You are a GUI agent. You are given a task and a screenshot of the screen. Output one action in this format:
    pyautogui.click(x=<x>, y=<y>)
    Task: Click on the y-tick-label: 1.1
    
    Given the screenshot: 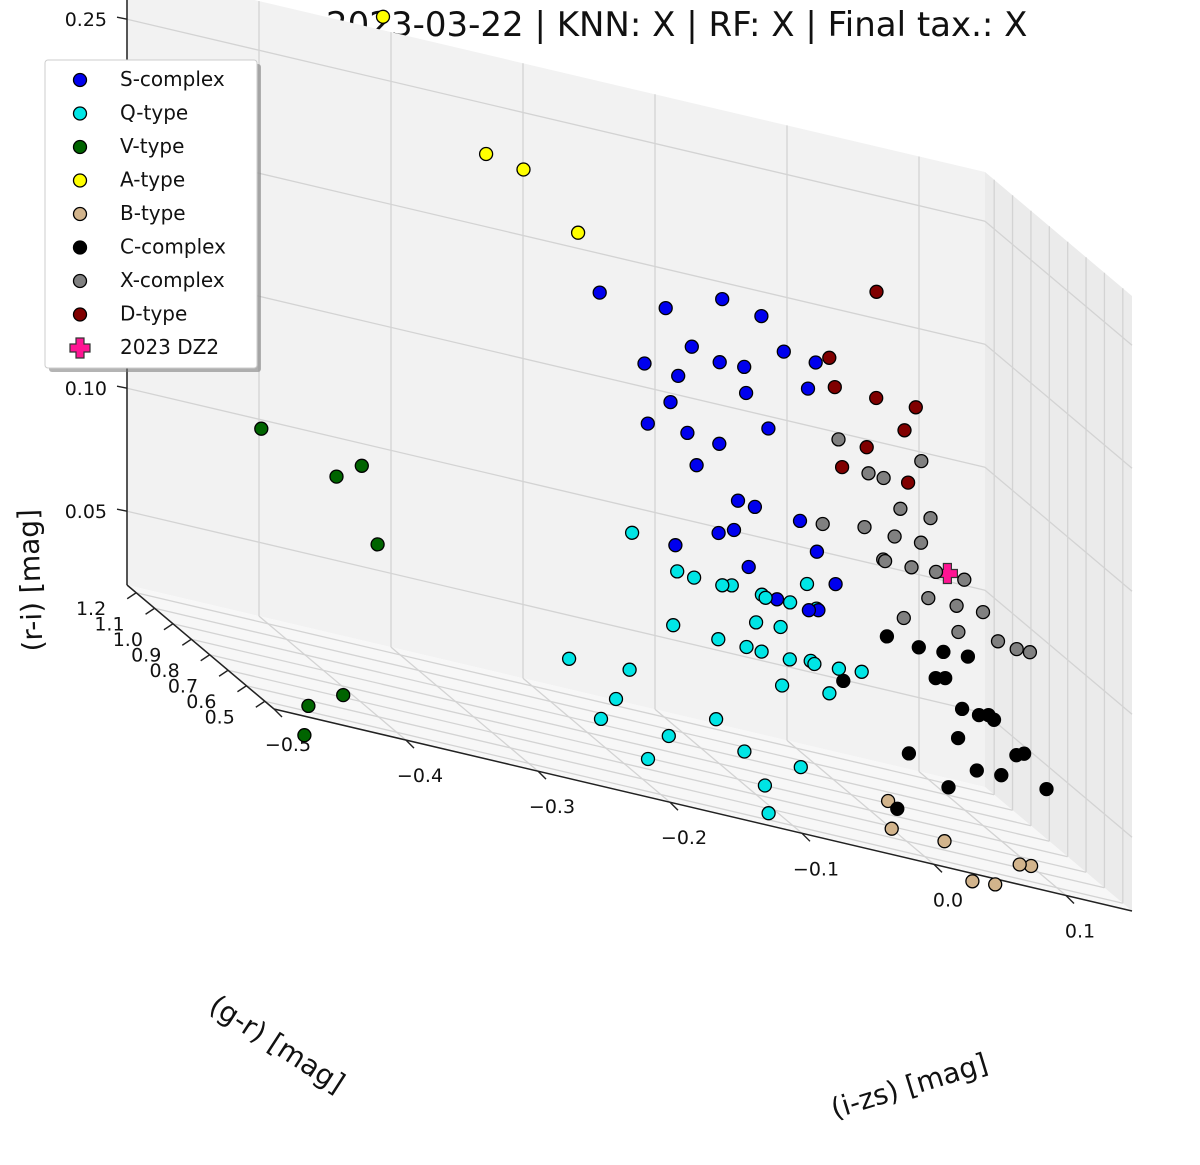 What is the action you would take?
    pyautogui.click(x=109, y=624)
    